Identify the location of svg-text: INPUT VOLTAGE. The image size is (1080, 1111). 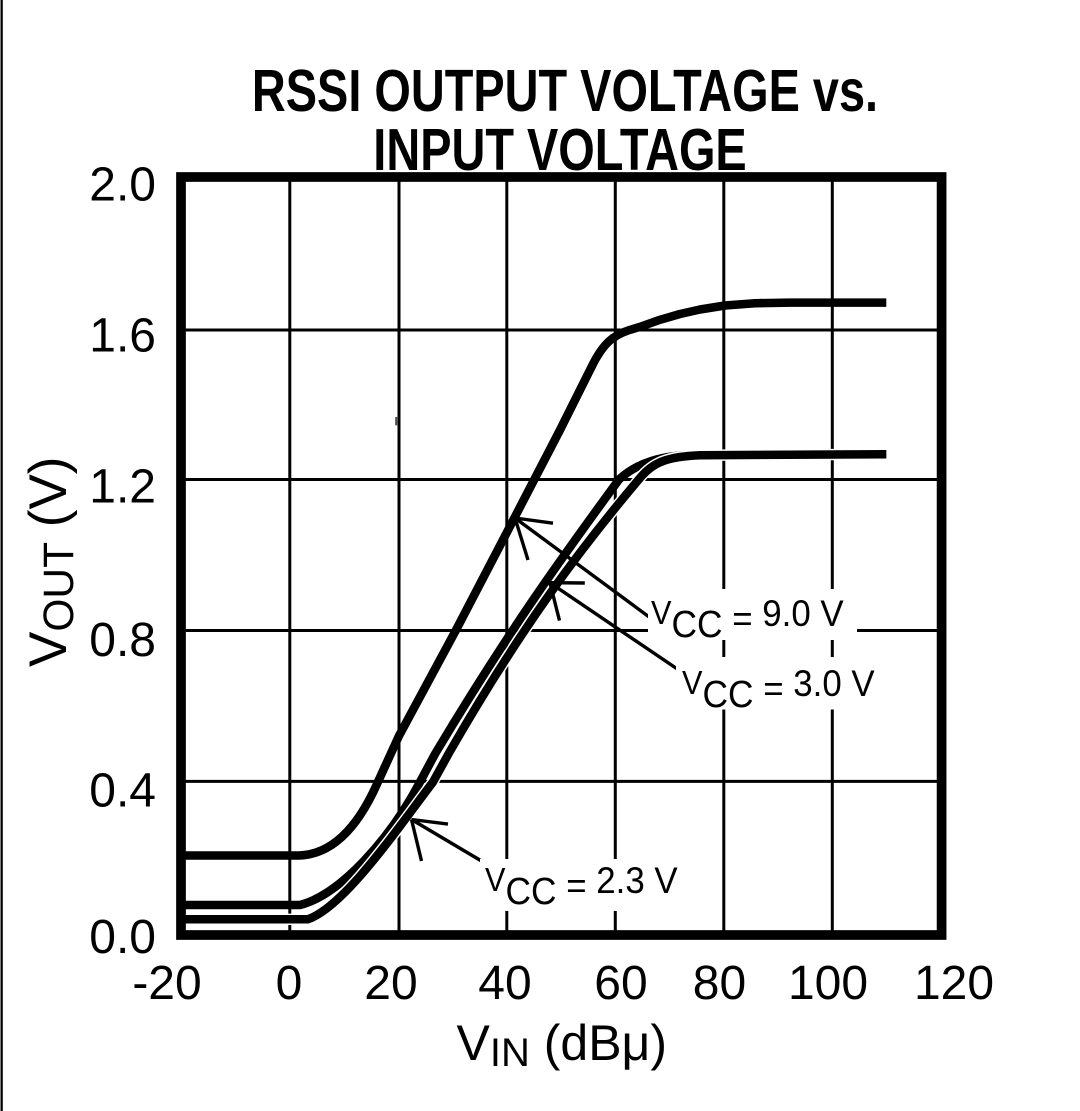
(559, 150).